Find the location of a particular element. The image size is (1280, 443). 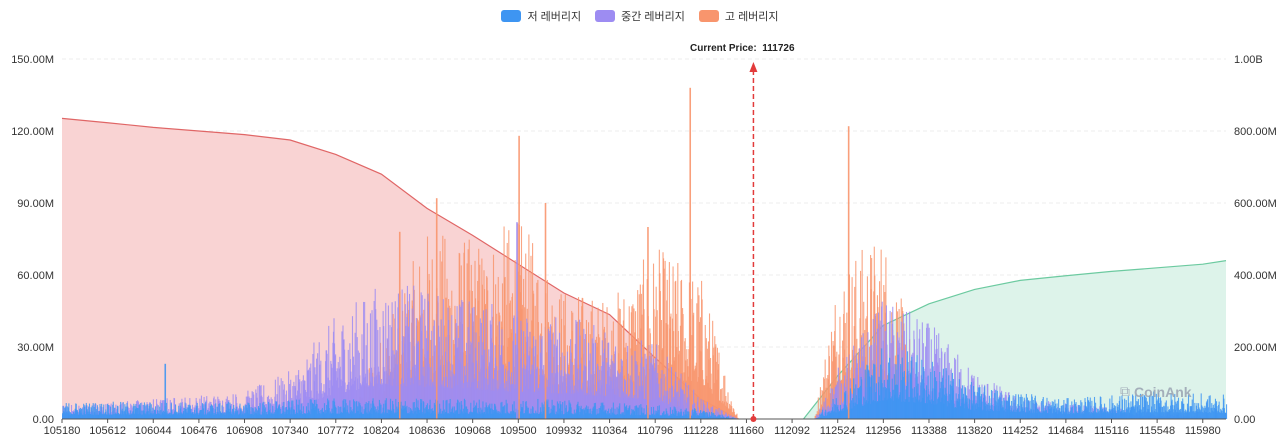

legend-item-low: 저 레버리지 is located at coordinates (541, 16).